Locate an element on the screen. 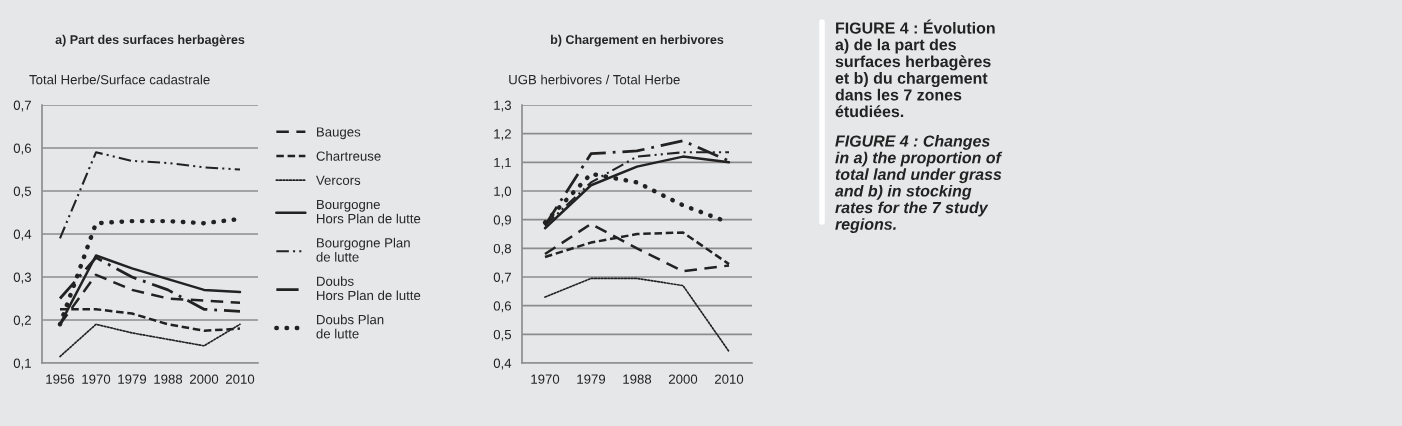  legend-label: Chartreuse is located at coordinates (348, 156).